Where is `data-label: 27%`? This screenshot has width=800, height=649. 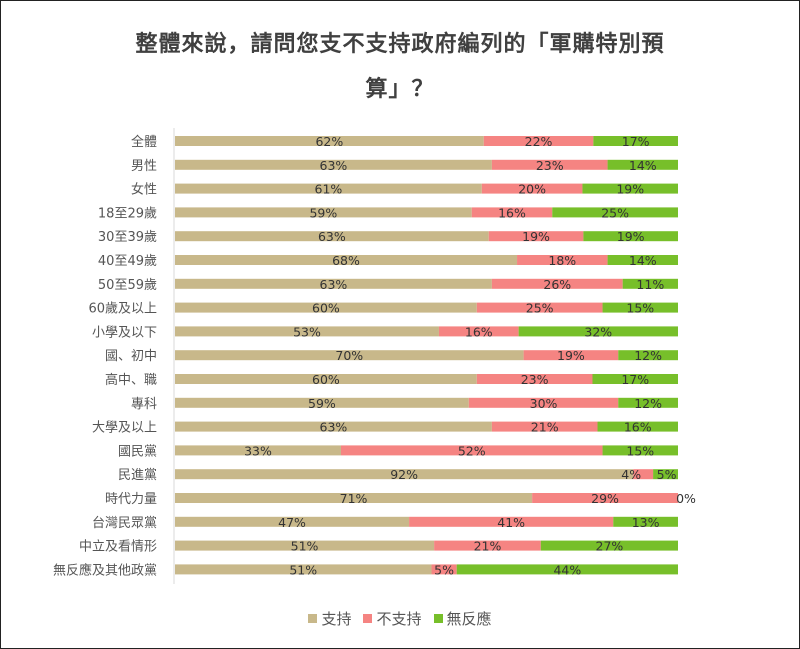
data-label: 27% is located at coordinates (610, 546).